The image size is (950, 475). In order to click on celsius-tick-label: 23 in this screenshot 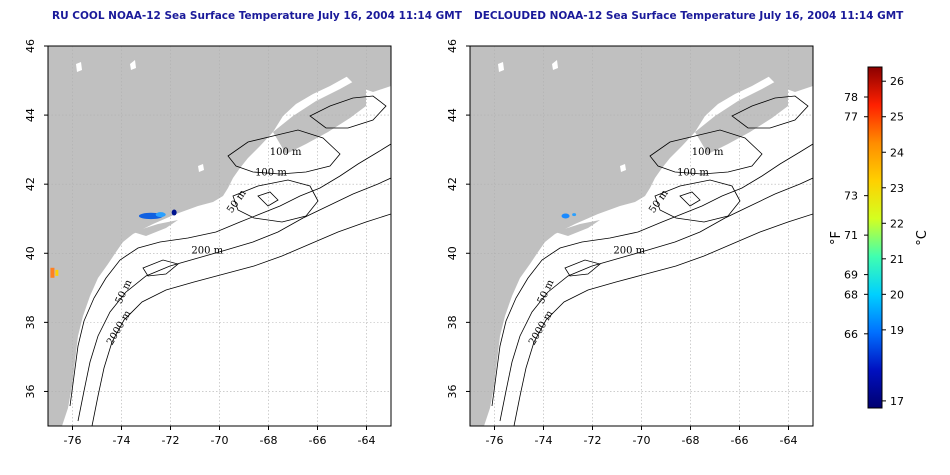, I will do `click(897, 188)`.